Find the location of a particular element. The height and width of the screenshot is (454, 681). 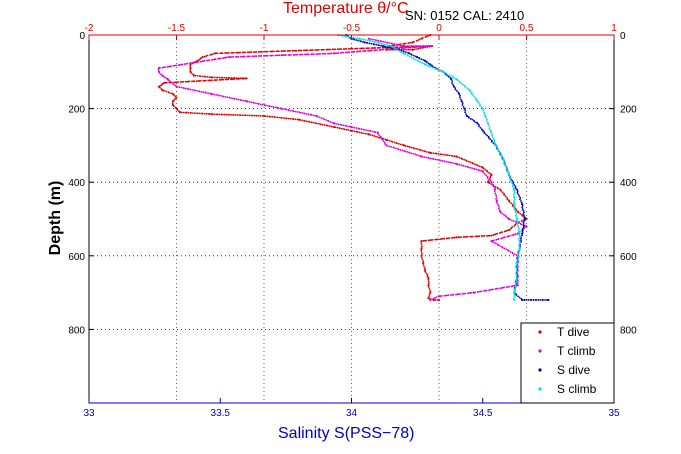

legend-label: S climb is located at coordinates (577, 389).